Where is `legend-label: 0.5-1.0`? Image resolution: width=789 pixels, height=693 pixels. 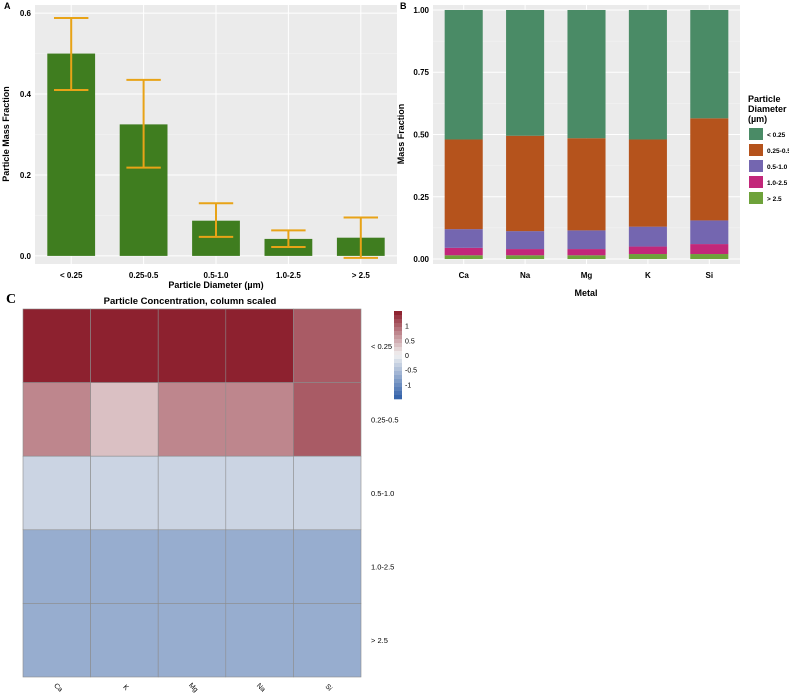
legend-label: 0.5-1.0 is located at coordinates (777, 167).